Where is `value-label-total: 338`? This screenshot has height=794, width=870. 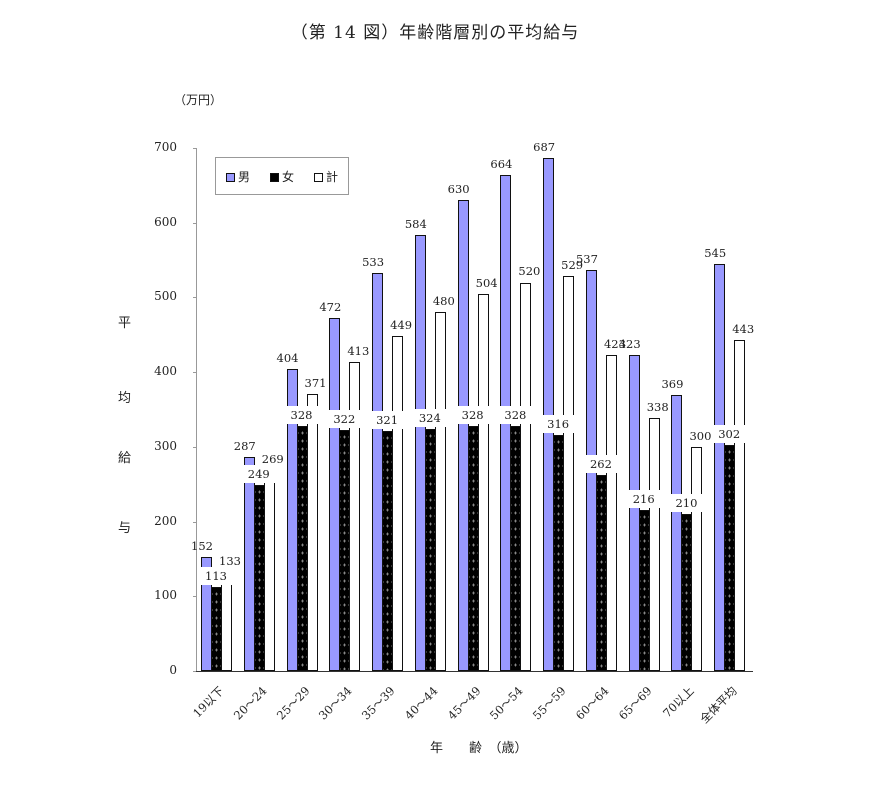
value-label-total: 338 is located at coordinates (657, 407).